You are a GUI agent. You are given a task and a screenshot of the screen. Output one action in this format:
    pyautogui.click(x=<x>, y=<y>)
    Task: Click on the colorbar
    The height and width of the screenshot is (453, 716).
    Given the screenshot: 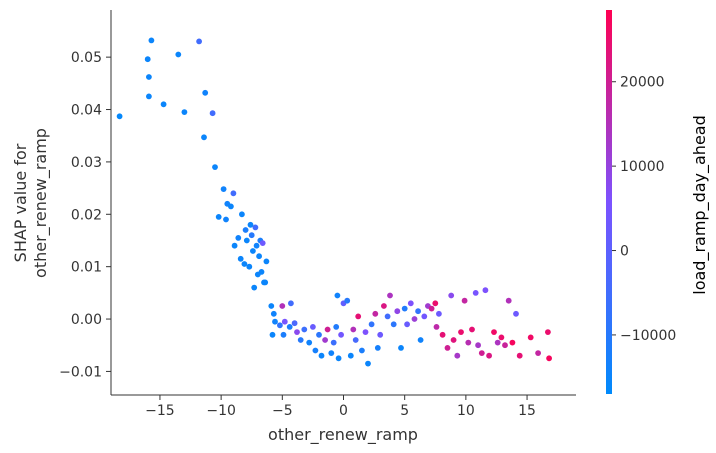 What is the action you would take?
    pyautogui.click(x=609, y=202)
    